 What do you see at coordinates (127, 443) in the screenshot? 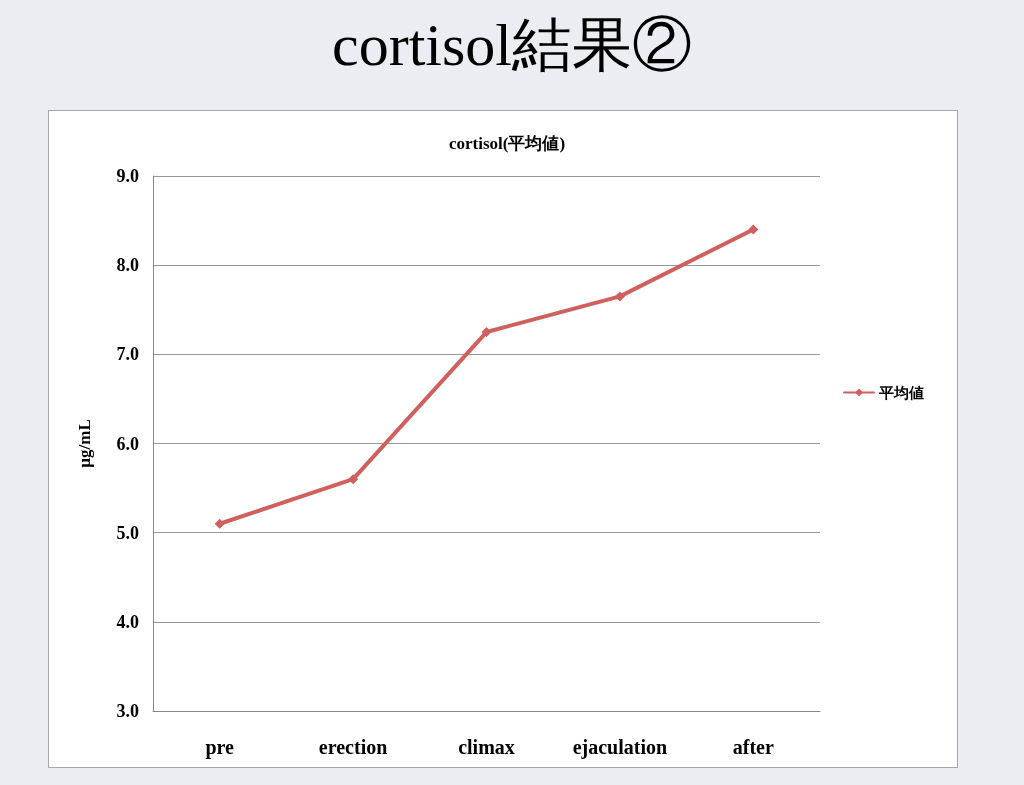
I see `y-tick-label: 6.0` at bounding box center [127, 443].